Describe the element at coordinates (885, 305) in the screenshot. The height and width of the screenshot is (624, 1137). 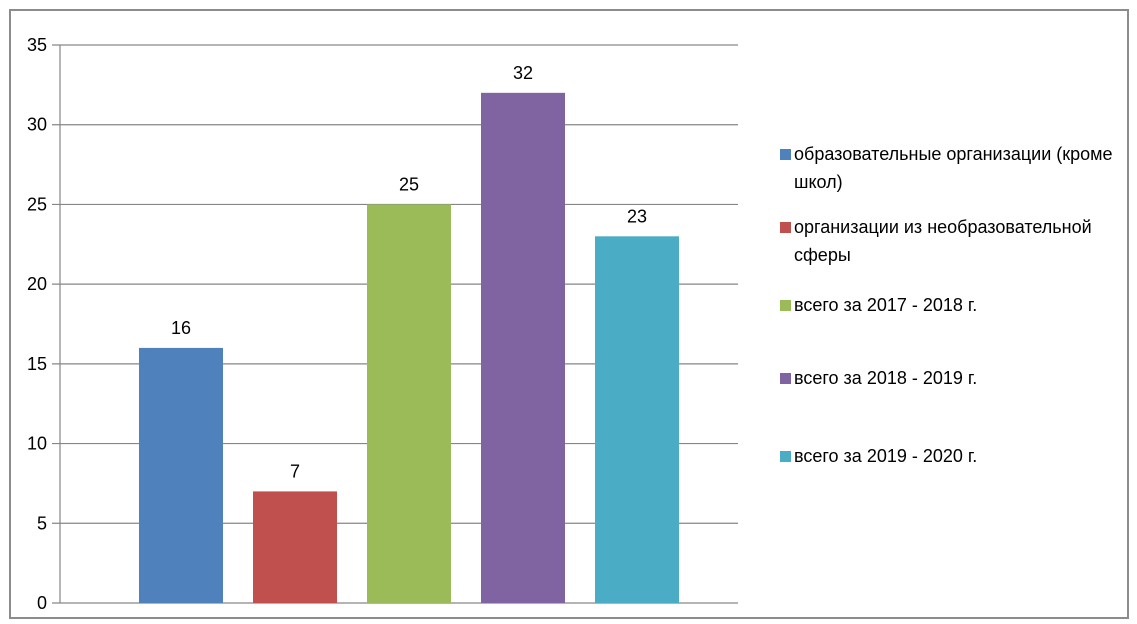
I see `legend-label: всего за 2017 - 2018 г.` at that location.